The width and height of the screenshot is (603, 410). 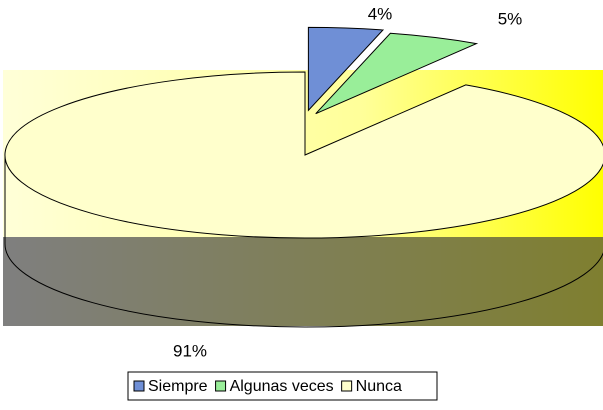 What do you see at coordinates (510, 18) in the screenshot?
I see `data-label: 5%` at bounding box center [510, 18].